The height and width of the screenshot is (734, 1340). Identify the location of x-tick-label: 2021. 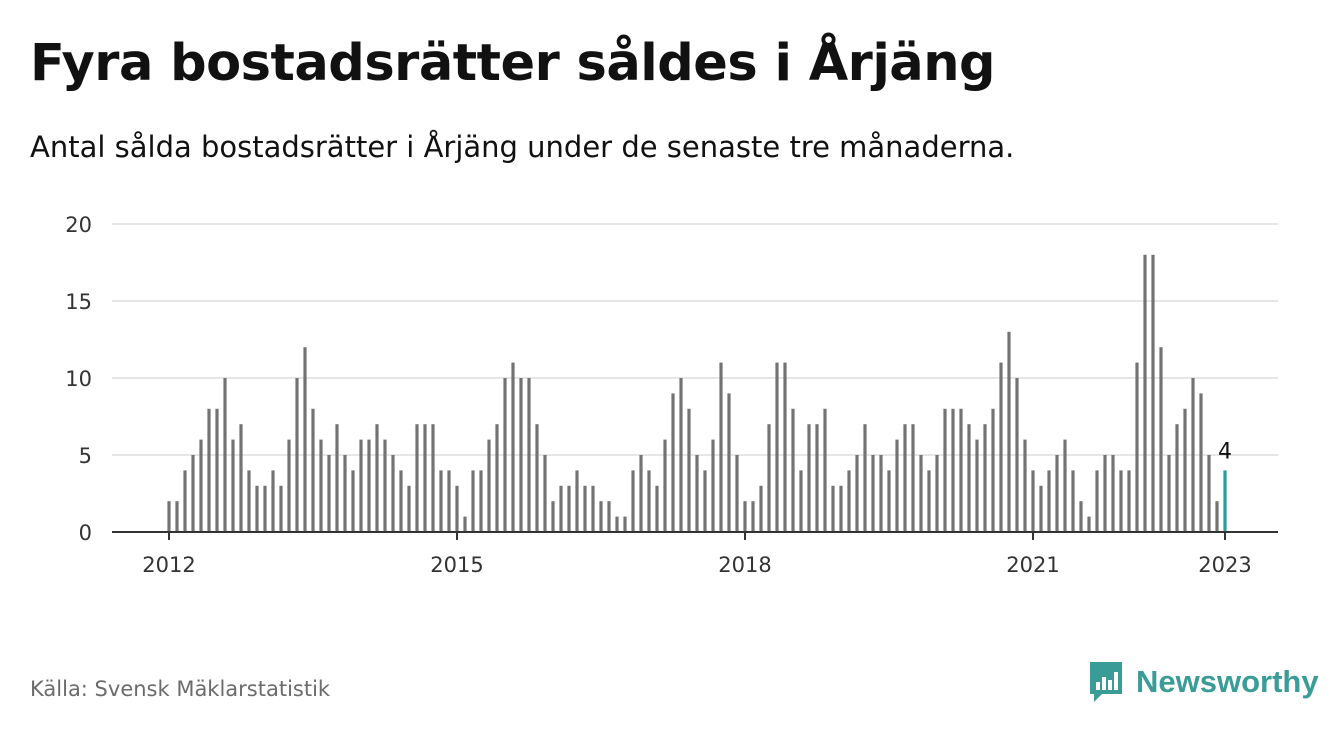
(1032, 565).